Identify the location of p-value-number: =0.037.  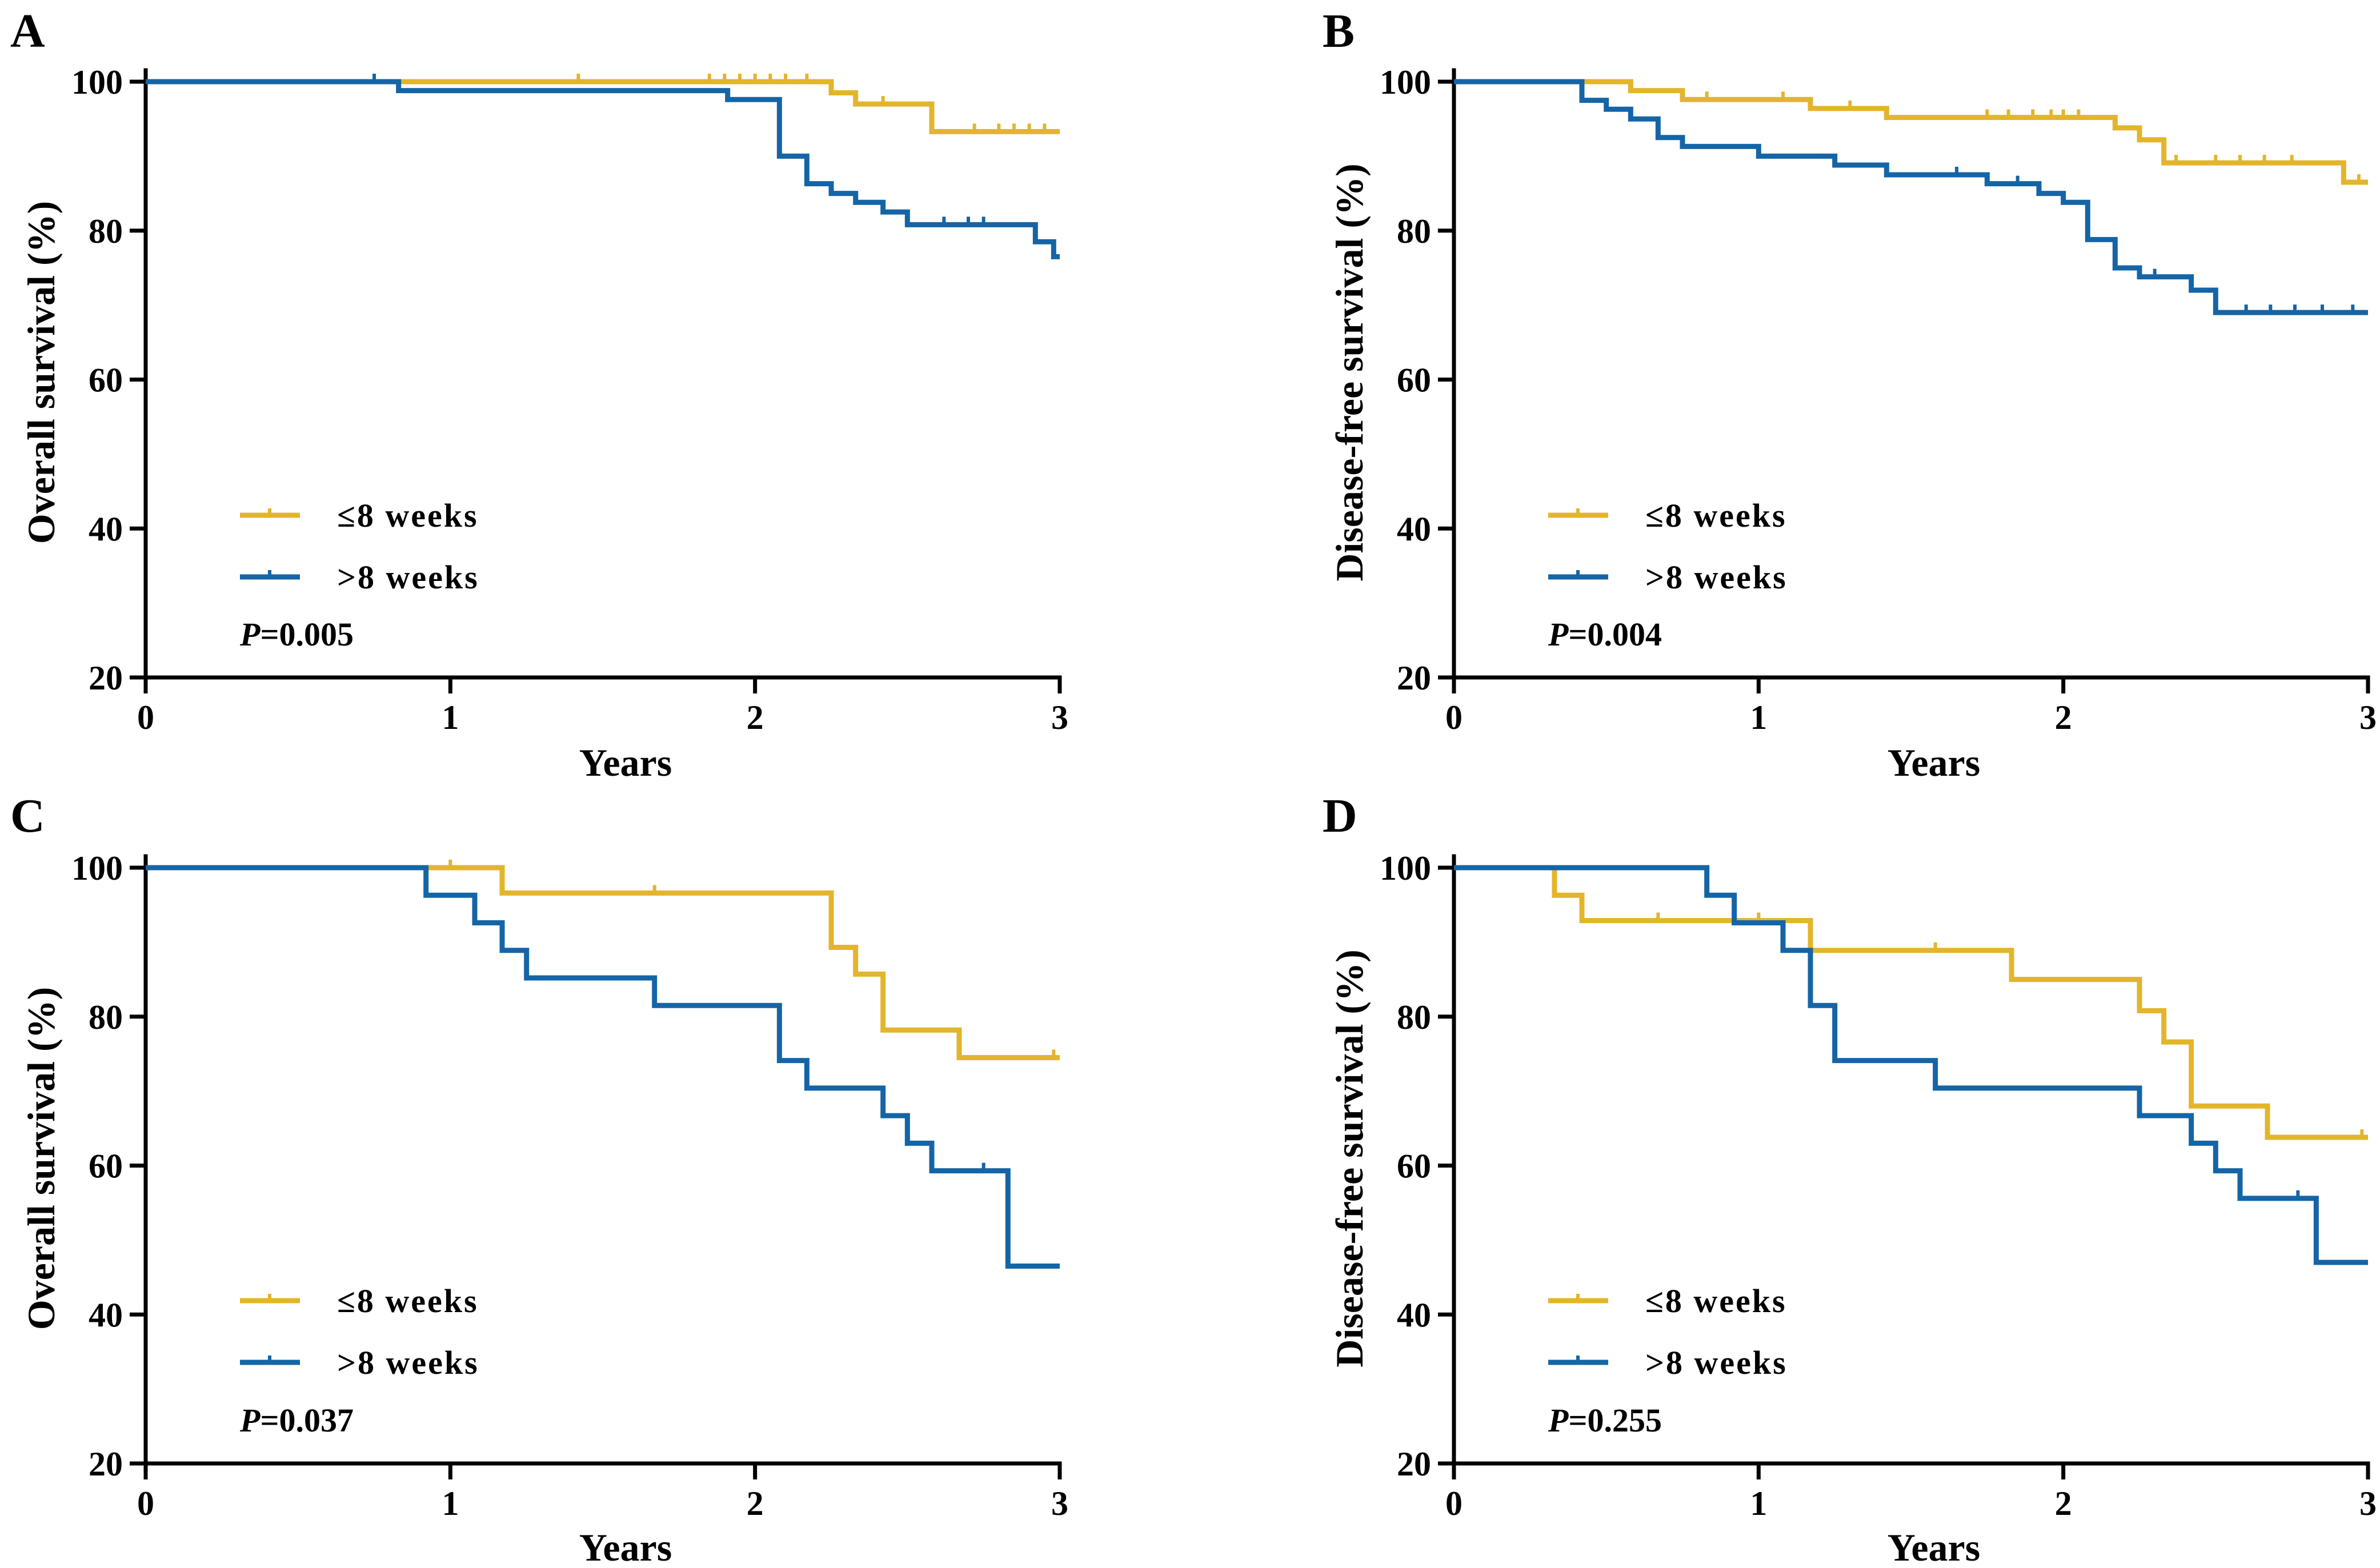
(307, 1421).